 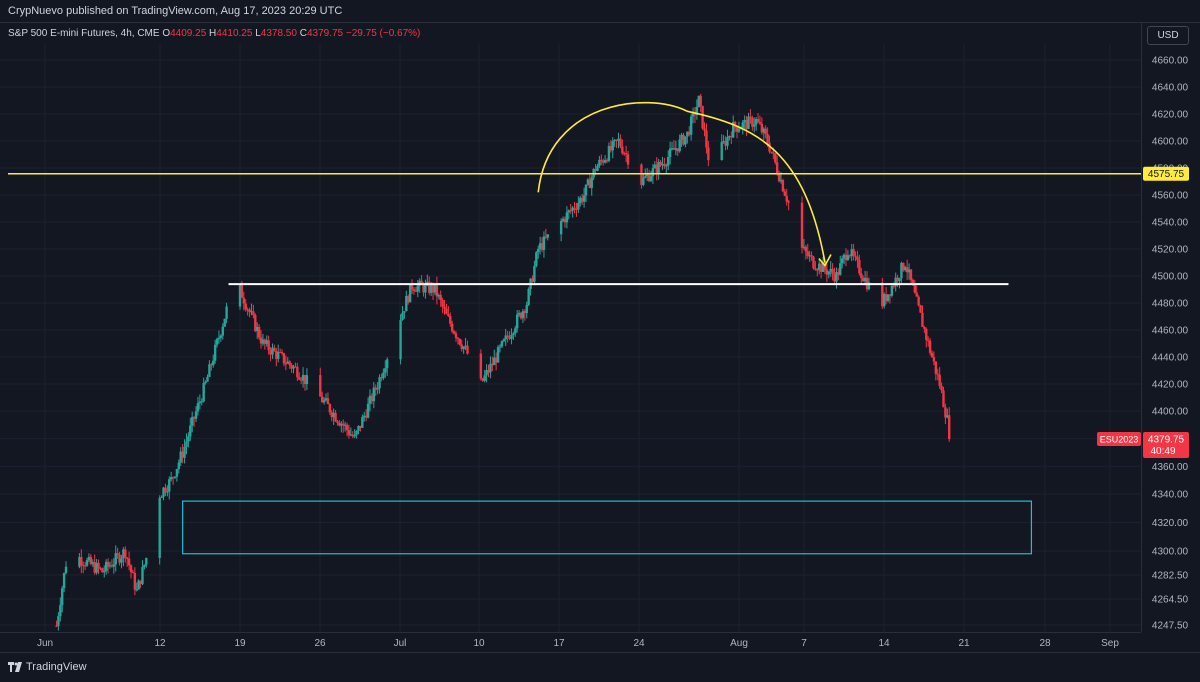 I want to click on y-tick-label: 4440.00, so click(x=1170, y=358).